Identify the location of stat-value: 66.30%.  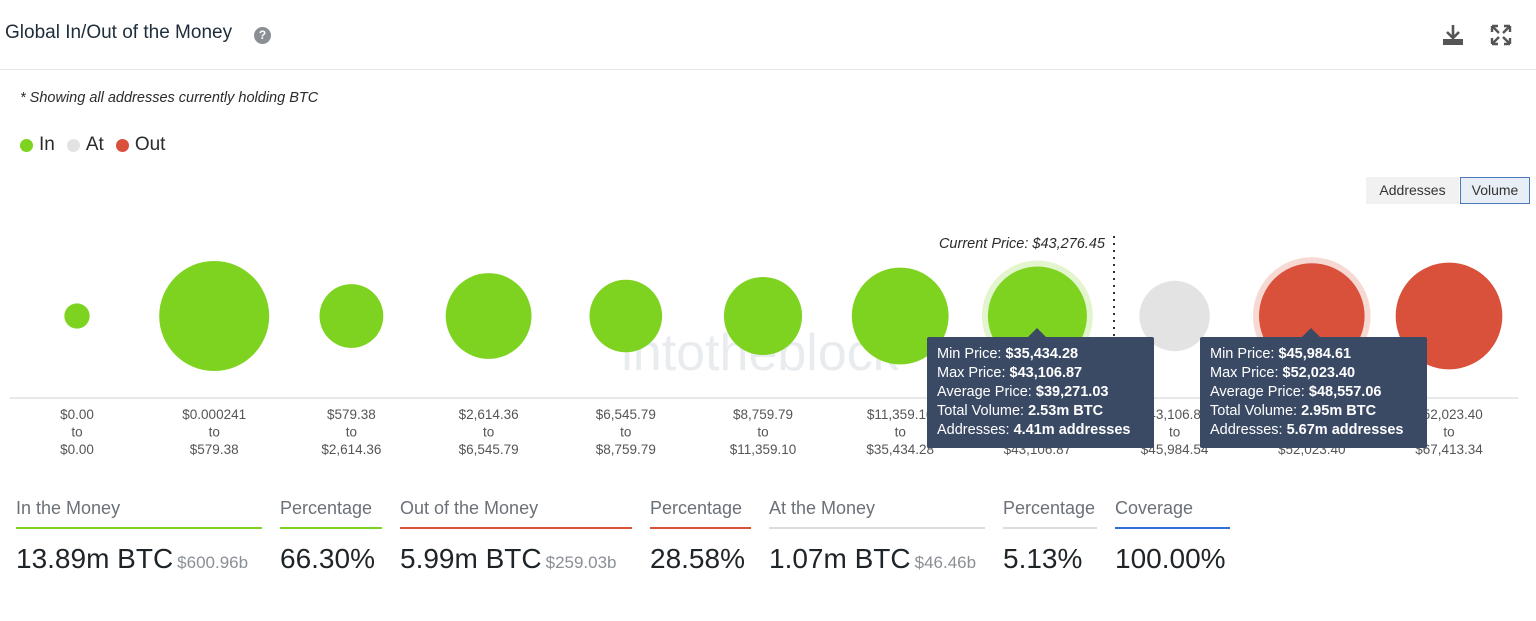
(327, 558).